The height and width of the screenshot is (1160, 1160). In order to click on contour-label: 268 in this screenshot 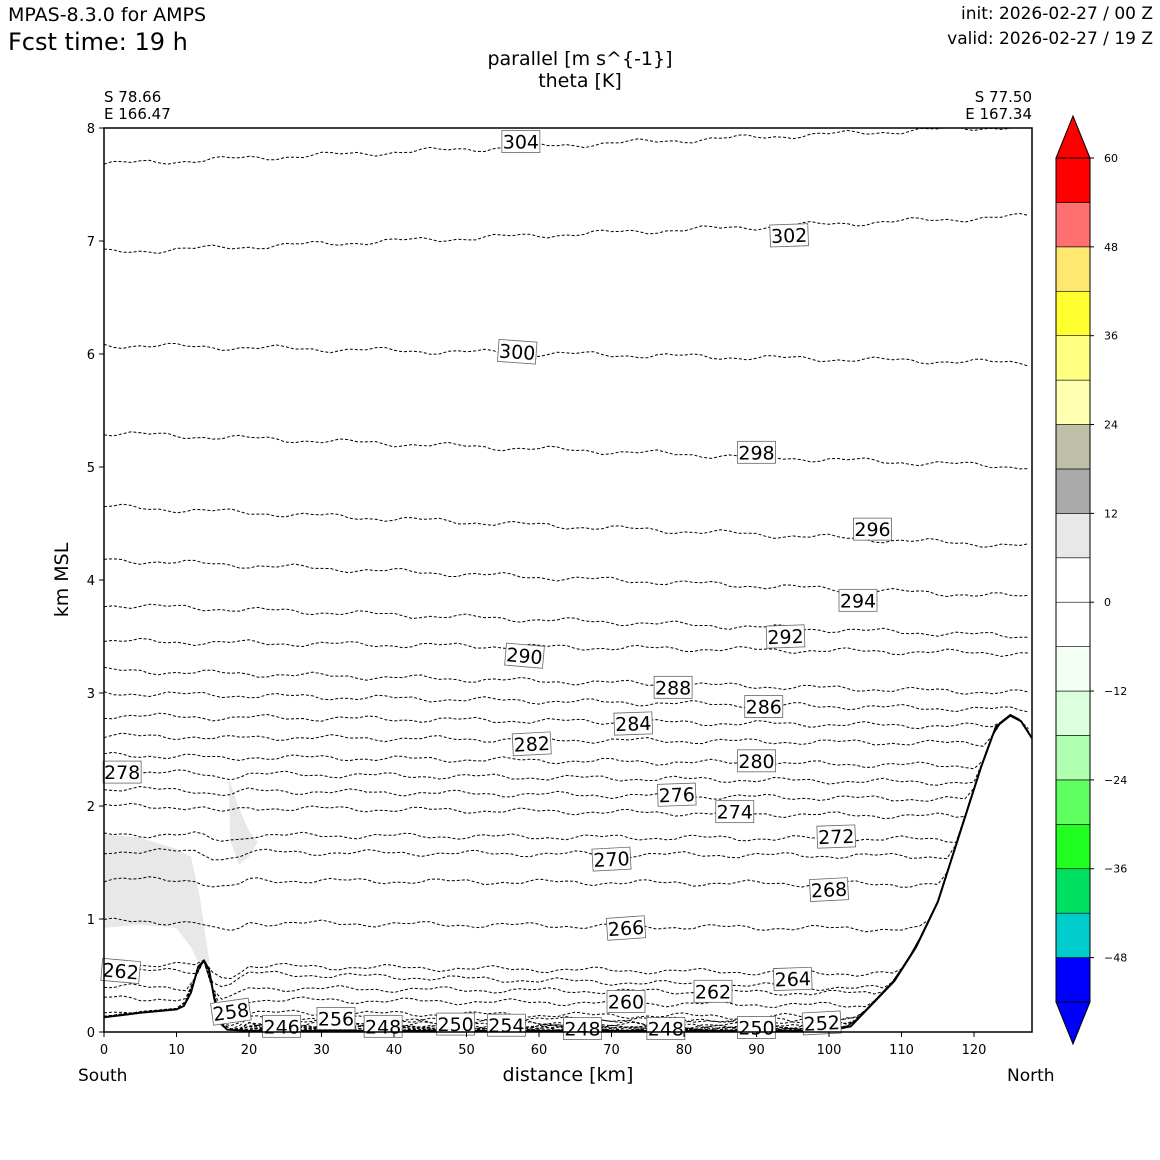, I will do `click(828, 891)`.